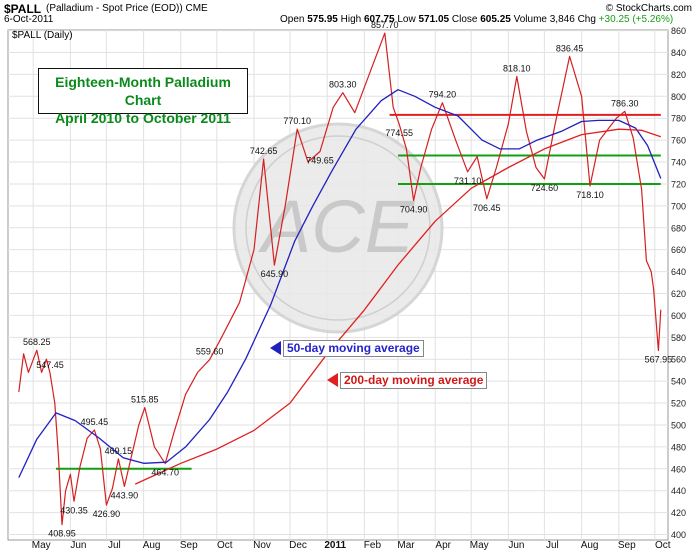 This screenshot has height=550, width=700. What do you see at coordinates (678, 141) in the screenshot?
I see `y-tick-label: 760` at bounding box center [678, 141].